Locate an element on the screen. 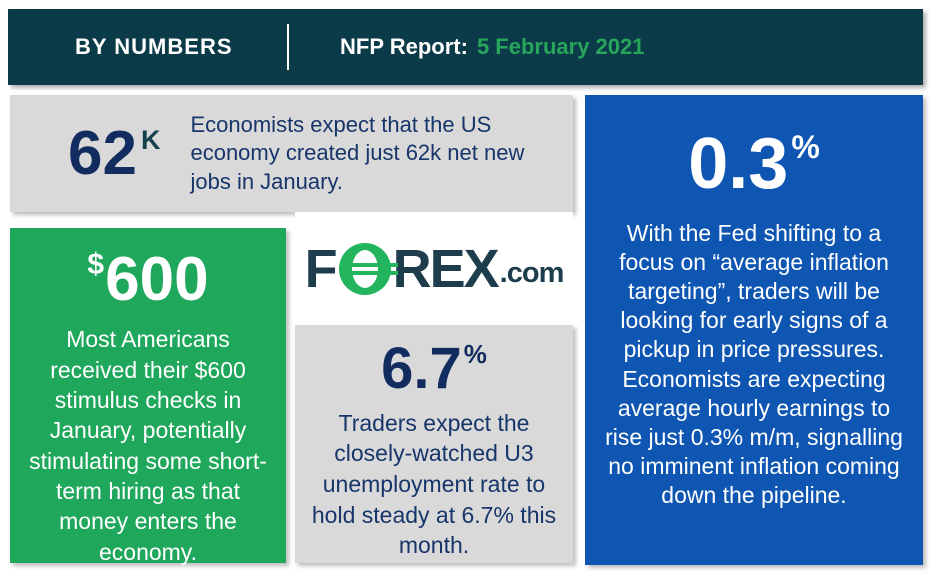 The height and width of the screenshot is (576, 936). jobs-number-text: 62 is located at coordinates (102, 153).